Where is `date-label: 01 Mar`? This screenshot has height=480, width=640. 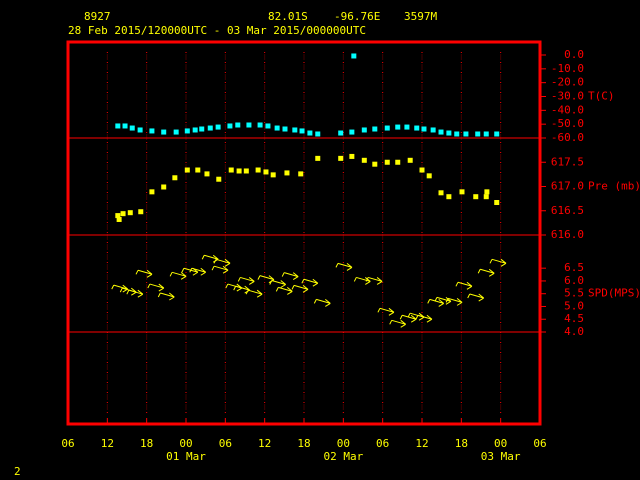 date-label: 01 Mar is located at coordinates (186, 456).